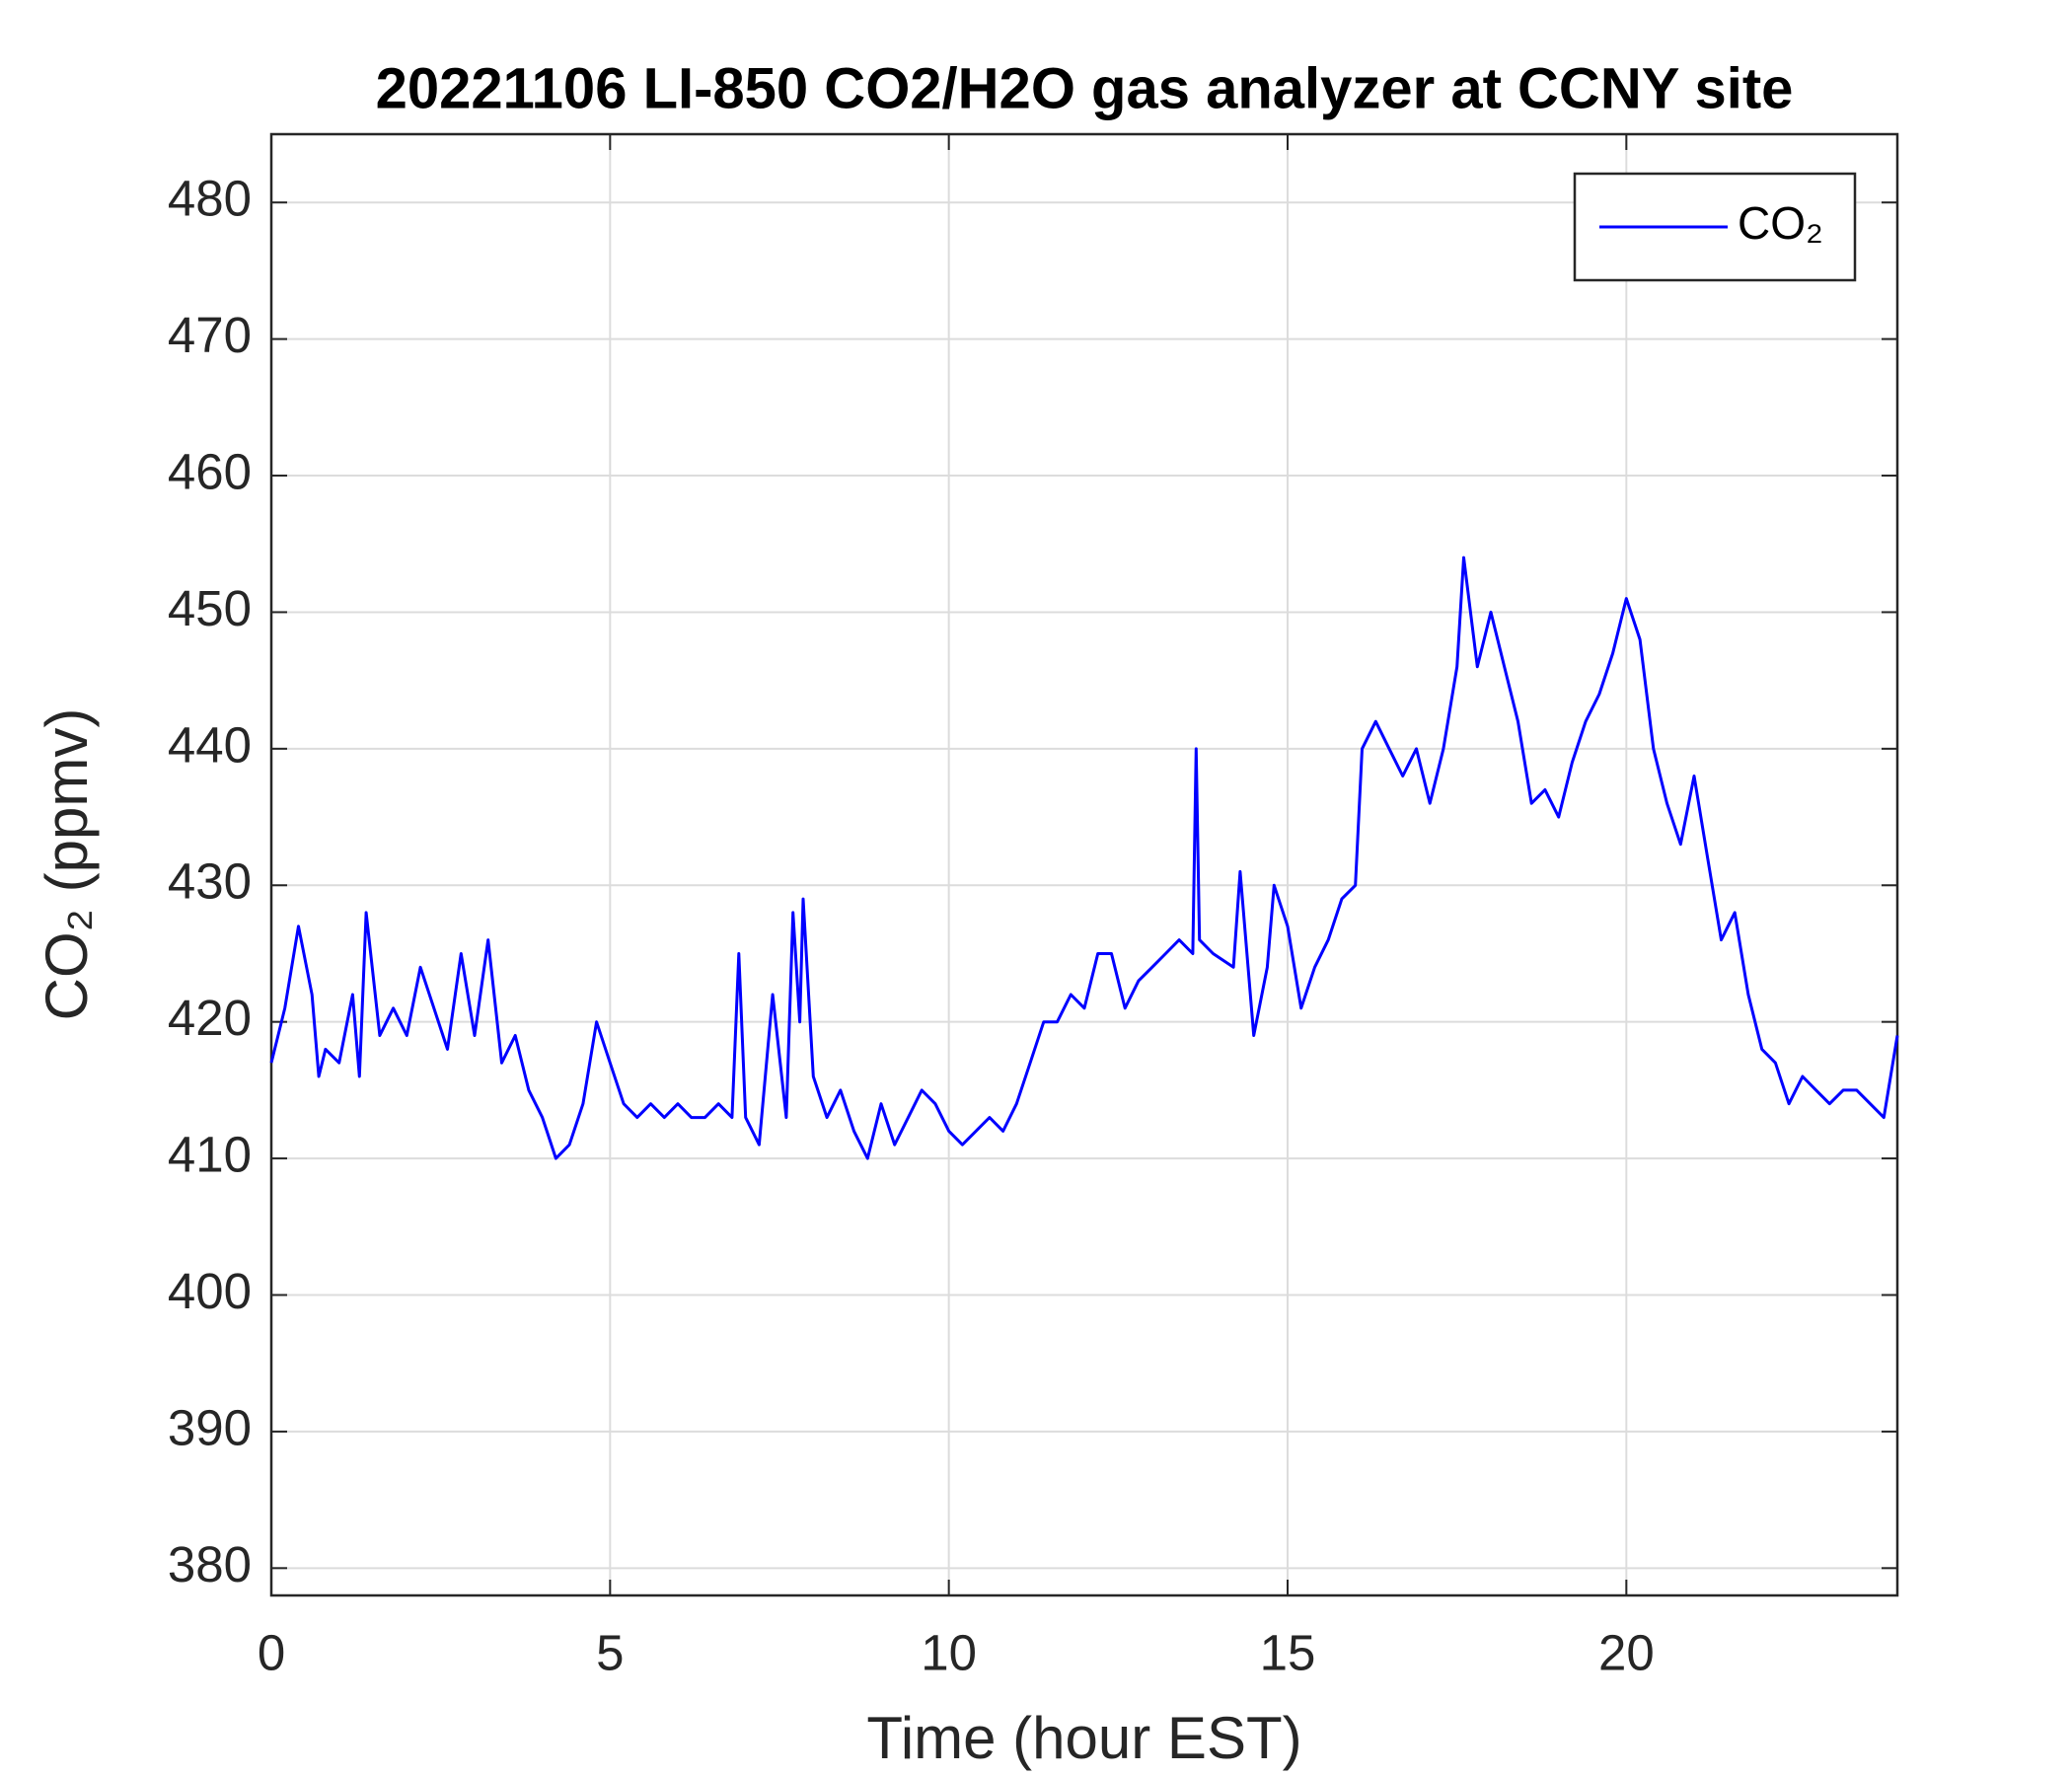 The height and width of the screenshot is (1776, 2072). I want to click on x-tick-label: 10, so click(949, 1652).